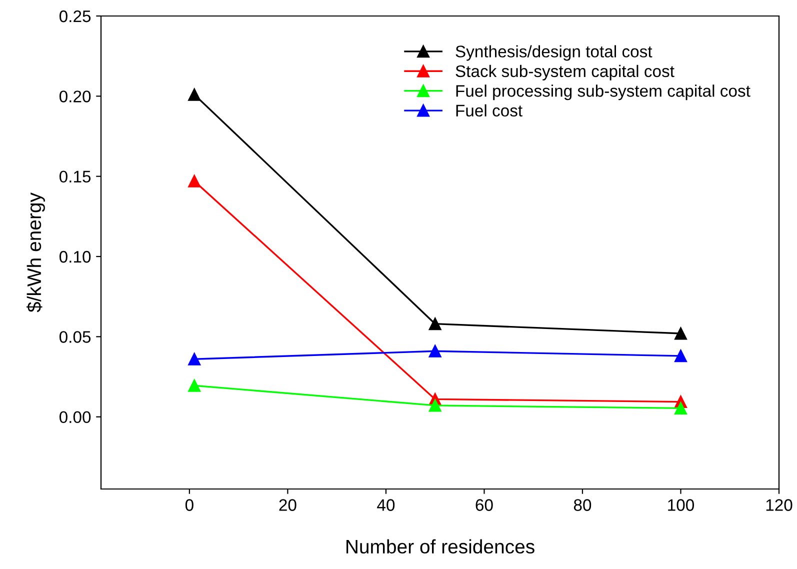 The width and height of the screenshot is (797, 569). I want to click on x-tick-label: 40, so click(386, 505).